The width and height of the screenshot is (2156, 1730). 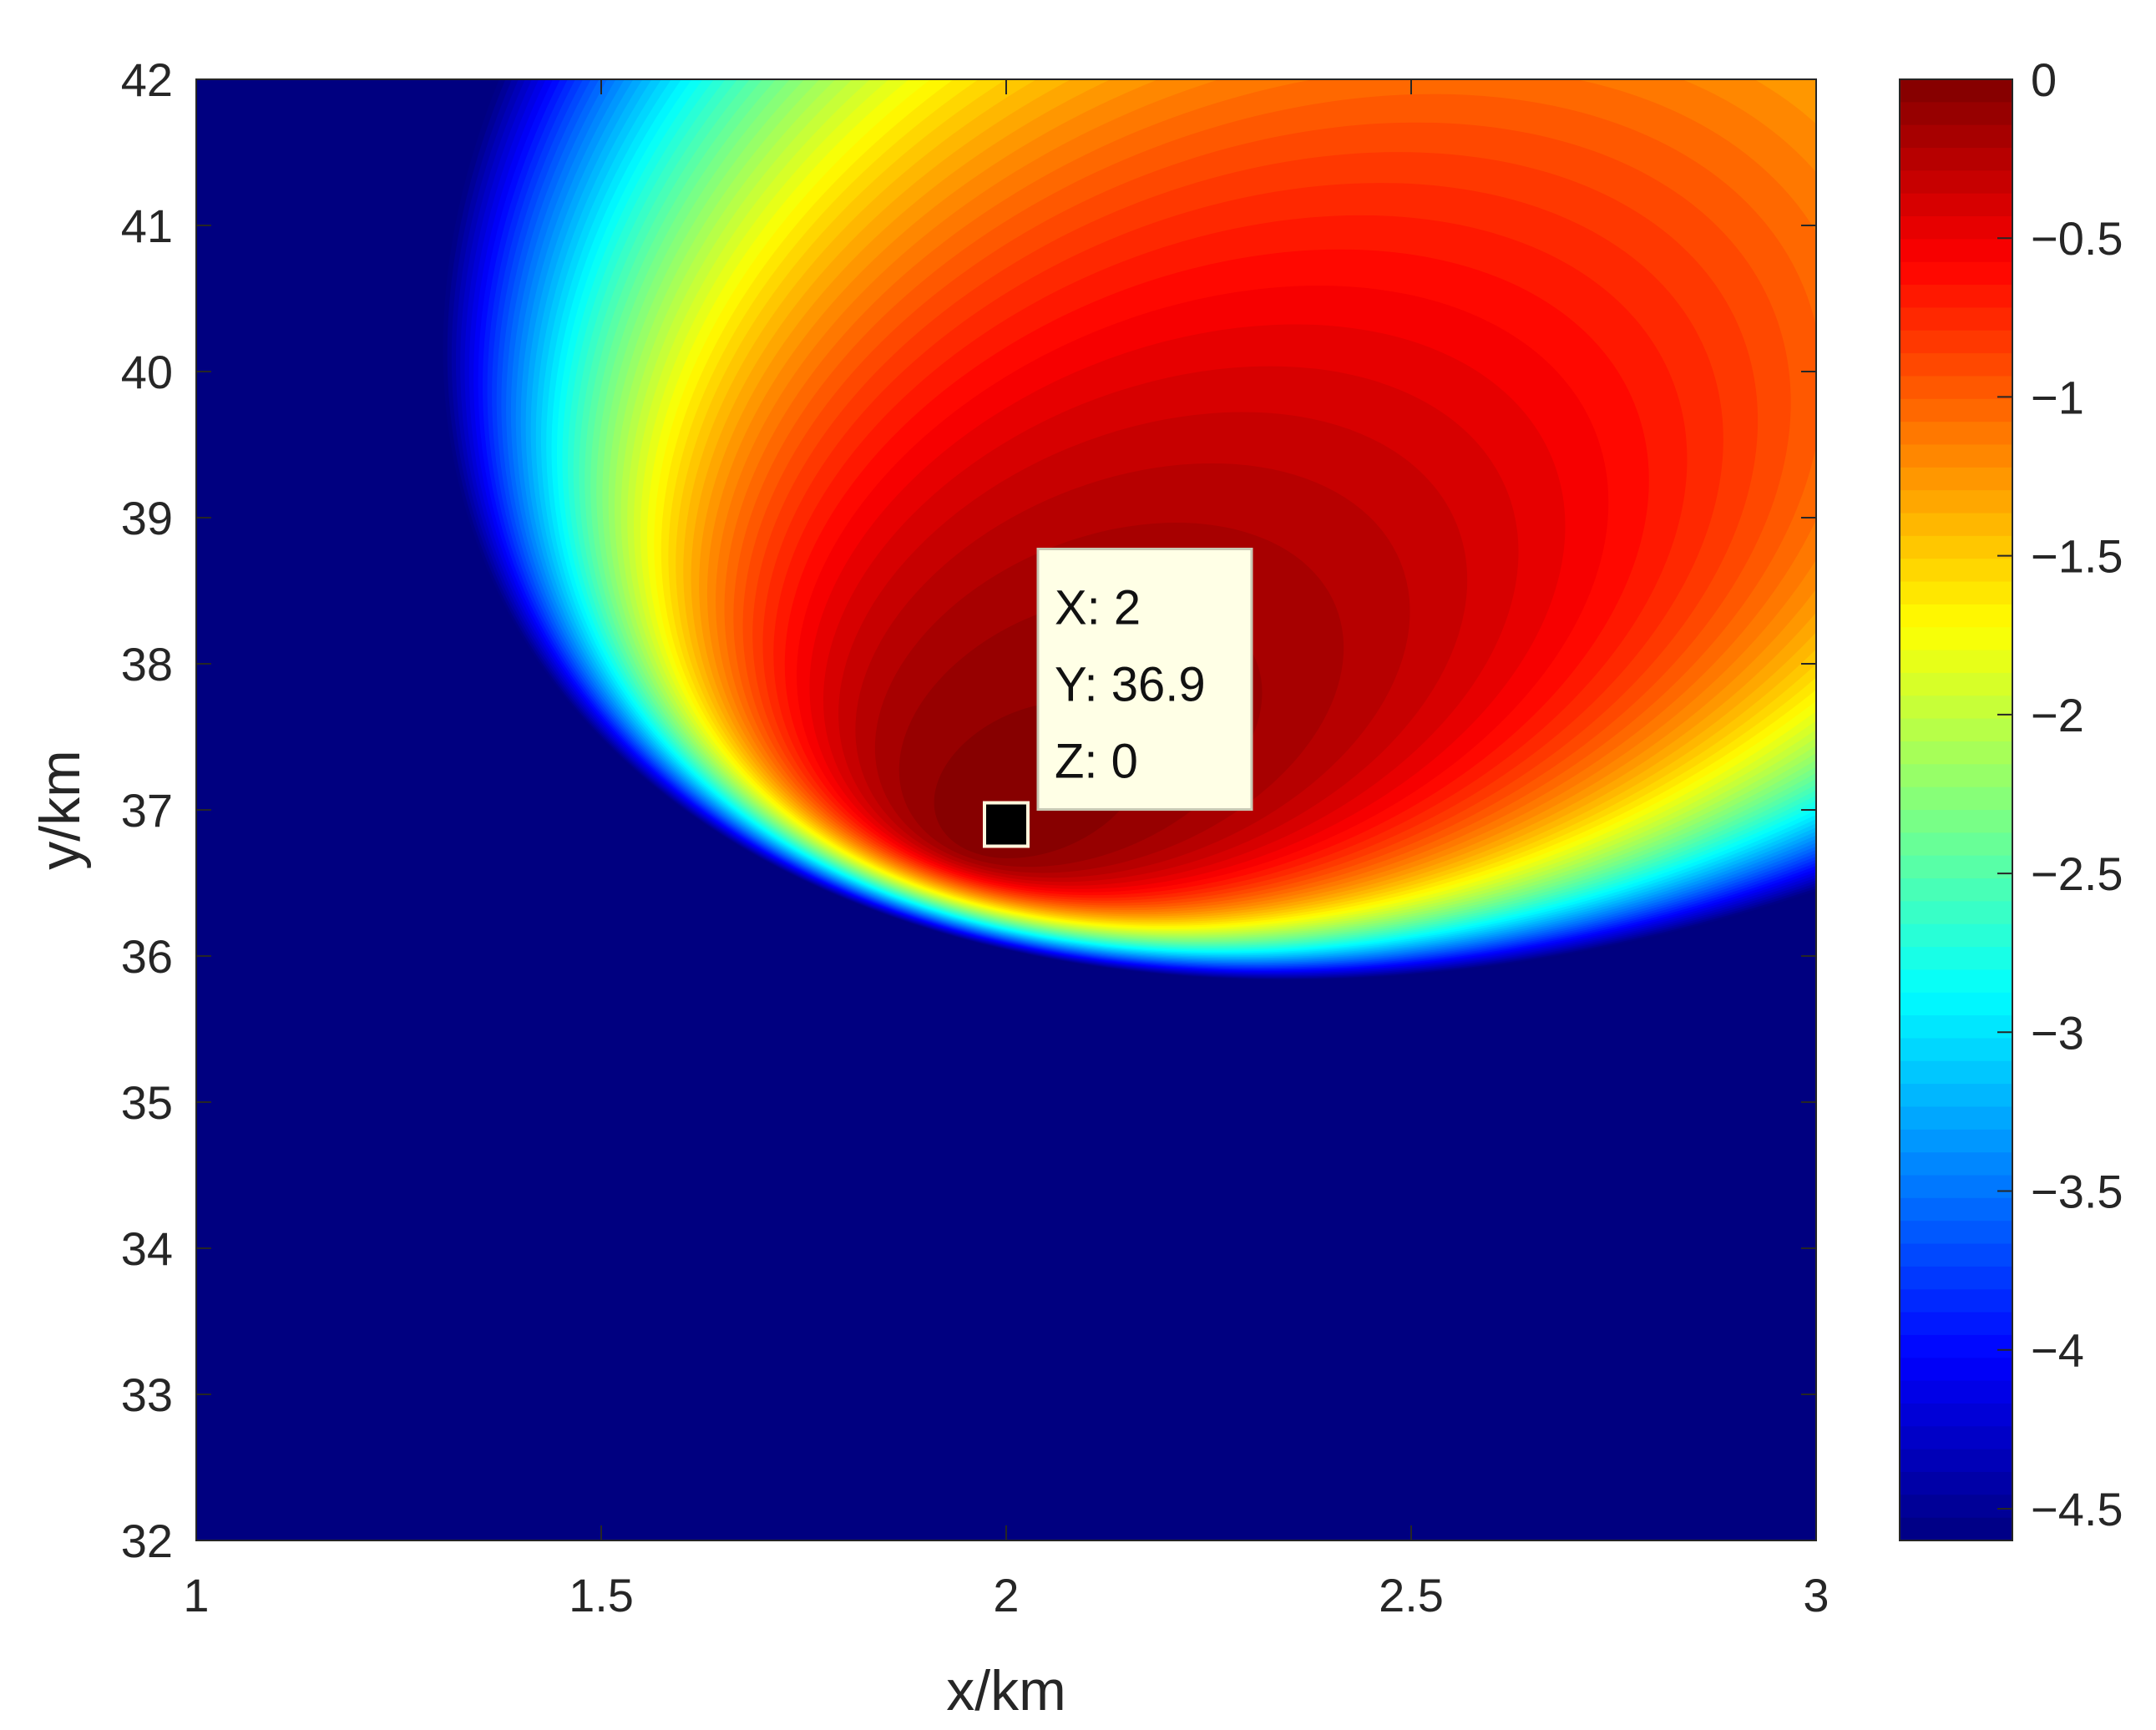 What do you see at coordinates (2060, 794) in the screenshot?
I see `colorbar-ticks: 0 −0.5 −1 −1.5 −2 −2.5 −3 −3.5 −4 −4.5` at bounding box center [2060, 794].